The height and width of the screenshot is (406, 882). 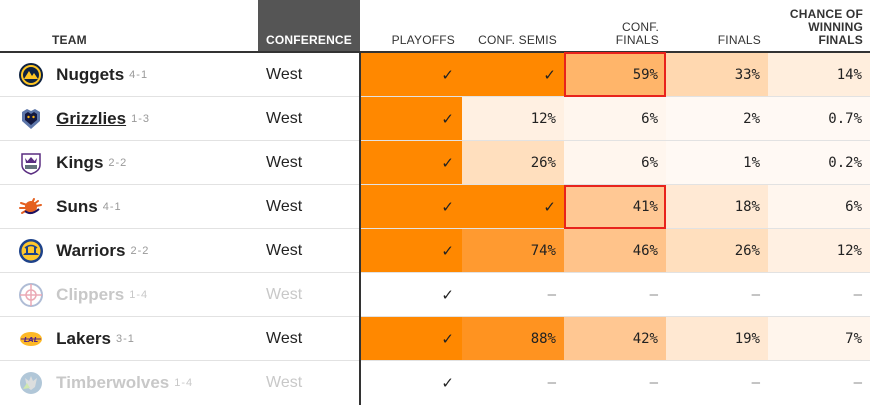 What do you see at coordinates (129, 250) in the screenshot?
I see `team-cell: Warriors 2-2` at bounding box center [129, 250].